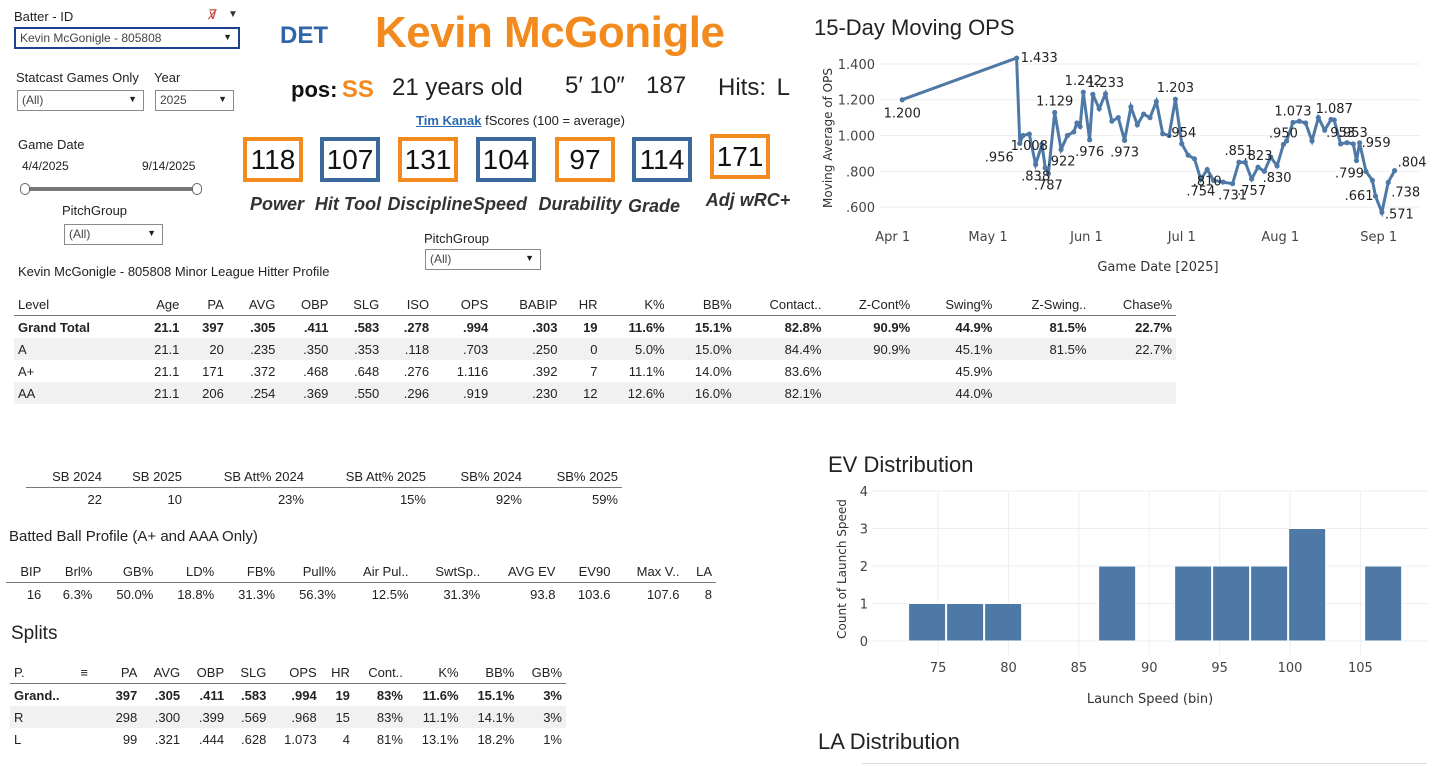  Describe the element at coordinates (206, 672) in the screenshot. I see `column-header: OBP` at that location.